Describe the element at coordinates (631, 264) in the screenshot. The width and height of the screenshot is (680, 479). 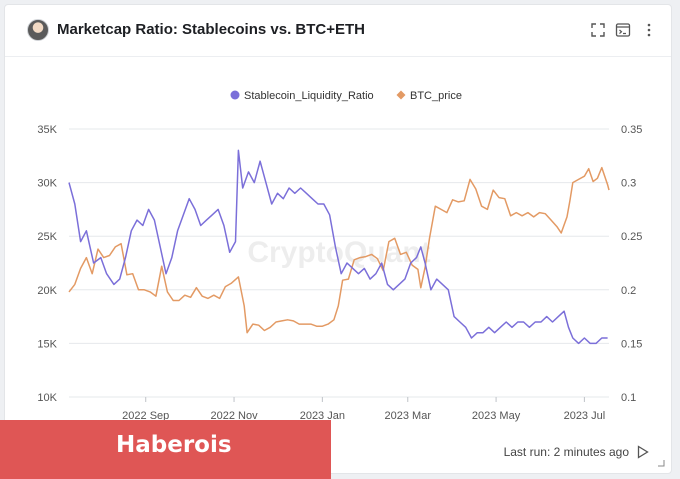
I see `y-axis-right: 0.1 0.15 0.2 0.25 0.3 0.35` at that location.